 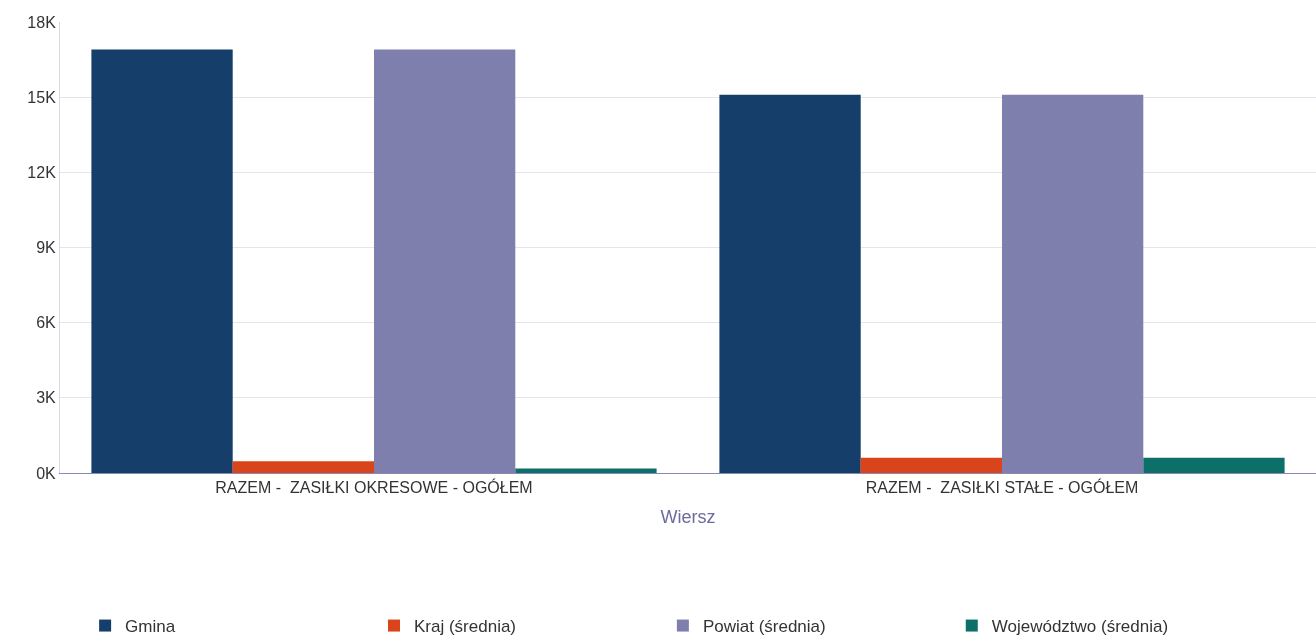 I want to click on x-axis-title: Wiersz, so click(x=688, y=517).